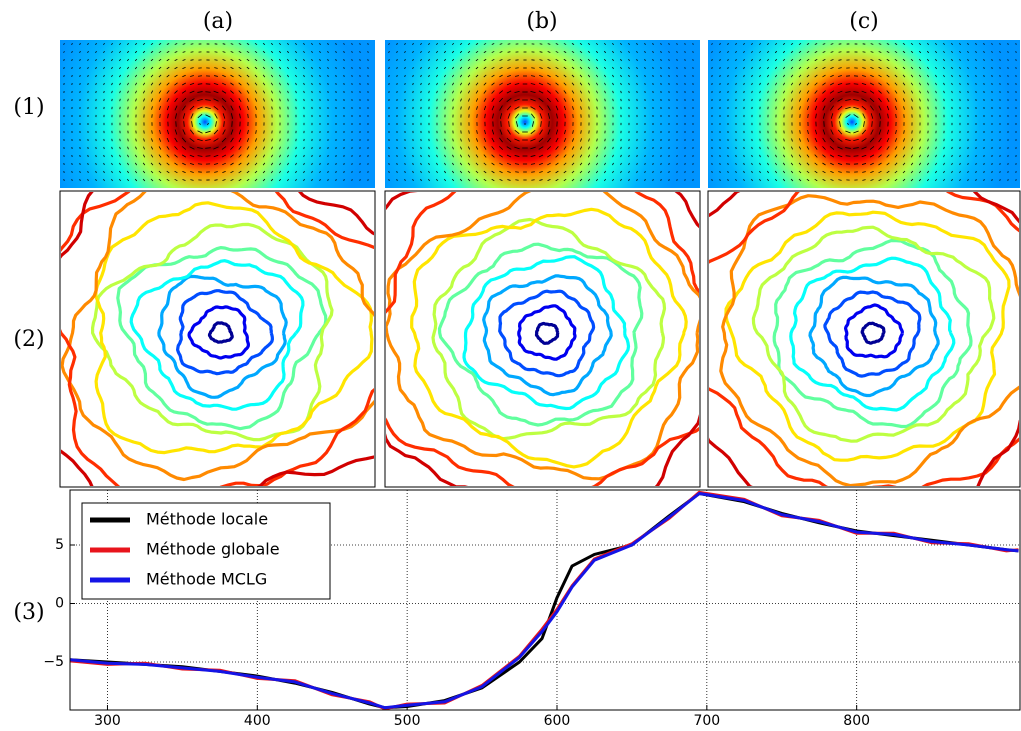  I want to click on legend-label: Méthode globale, so click(213, 549).